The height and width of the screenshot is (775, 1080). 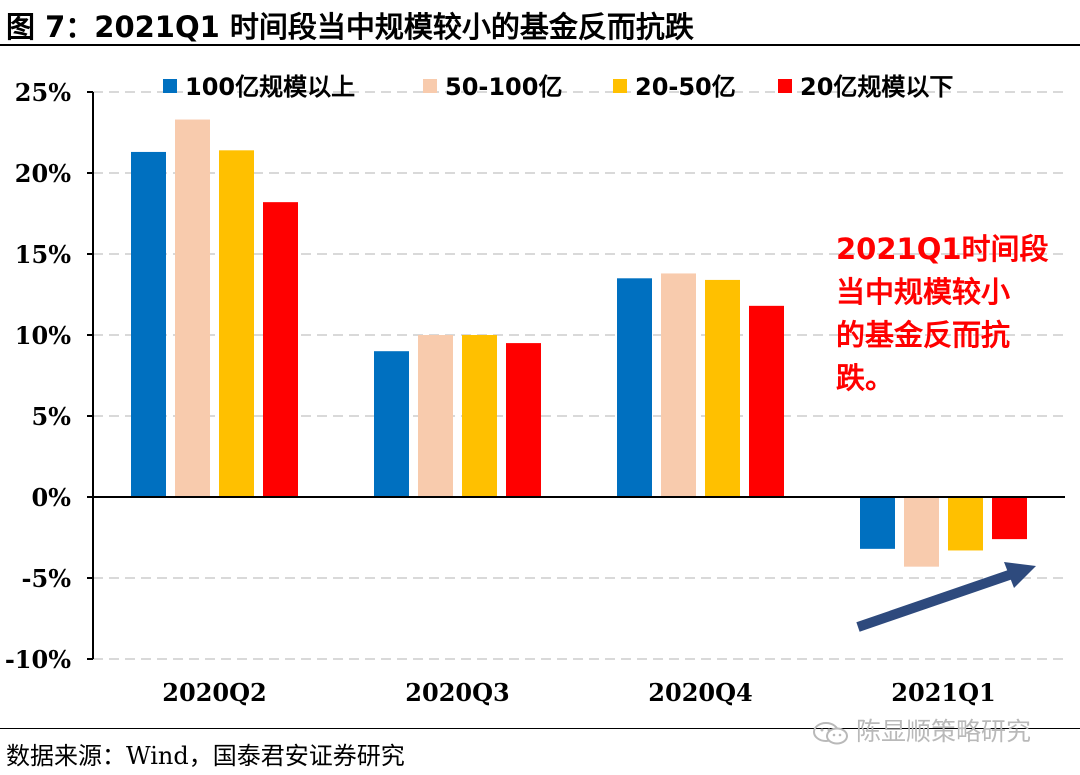 I want to click on watermark-text: 陈显顺策略研究, so click(x=944, y=731).